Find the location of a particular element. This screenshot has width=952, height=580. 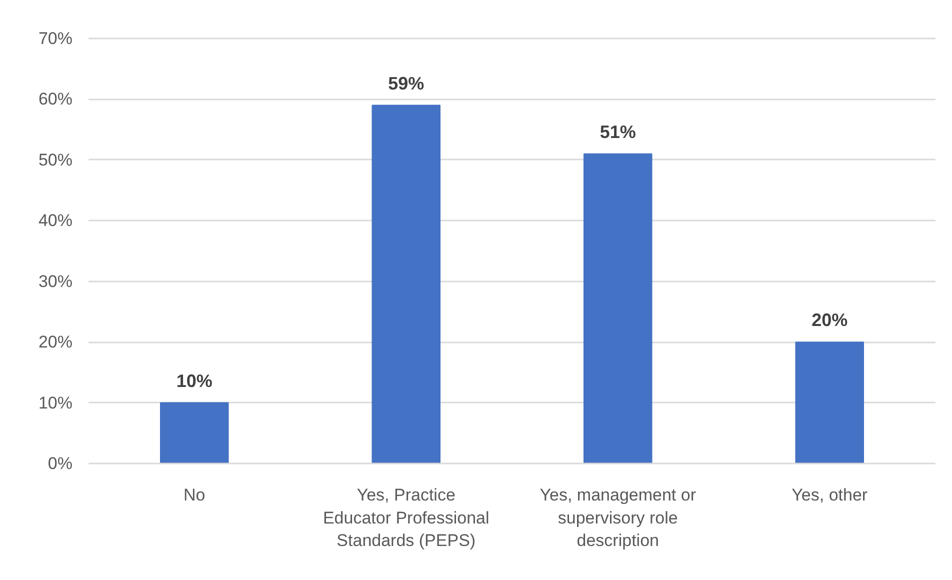

y-tick-label: 60% is located at coordinates (55, 99).